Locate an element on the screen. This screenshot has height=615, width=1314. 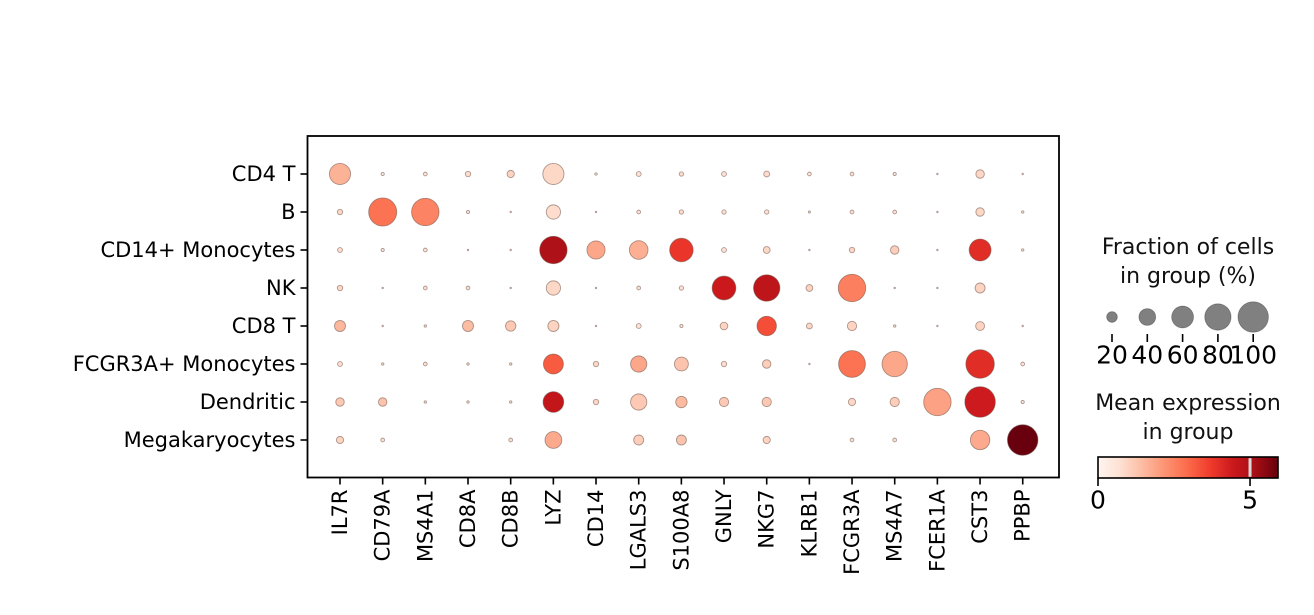
dot-NK-CD14 is located at coordinates (596, 288).